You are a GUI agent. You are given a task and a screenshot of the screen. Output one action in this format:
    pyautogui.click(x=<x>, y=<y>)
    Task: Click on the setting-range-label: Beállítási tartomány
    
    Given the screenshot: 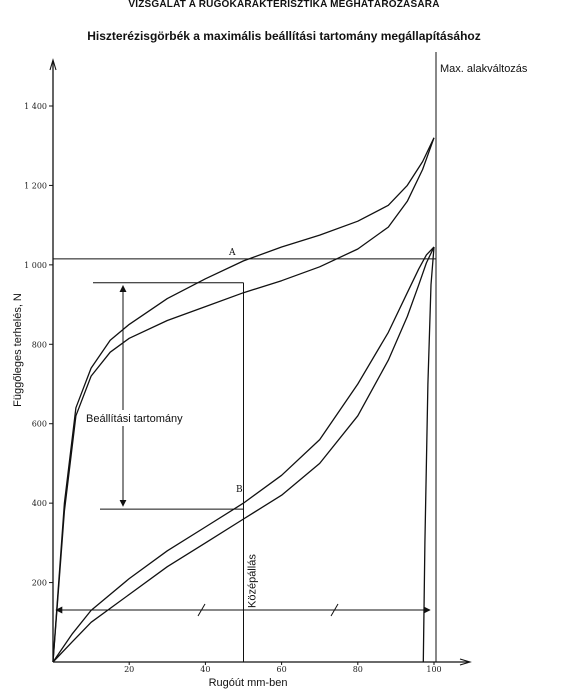 What is the action you would take?
    pyautogui.click(x=134, y=419)
    